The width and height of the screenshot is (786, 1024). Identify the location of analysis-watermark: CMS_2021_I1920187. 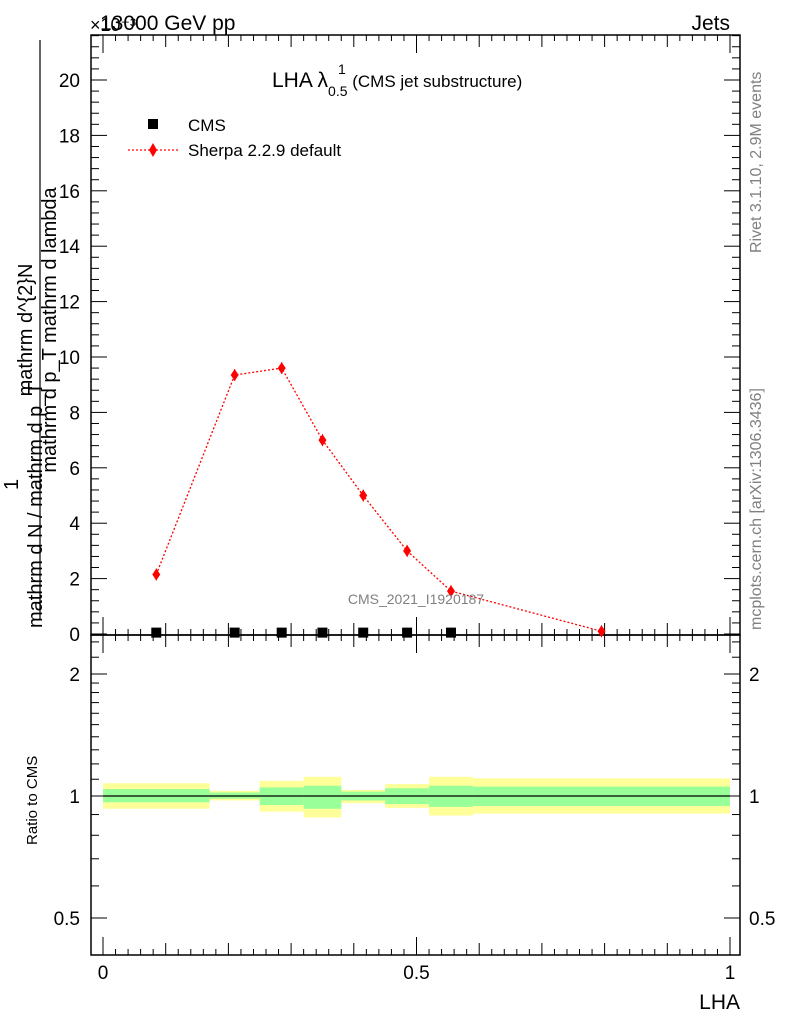
(416, 599).